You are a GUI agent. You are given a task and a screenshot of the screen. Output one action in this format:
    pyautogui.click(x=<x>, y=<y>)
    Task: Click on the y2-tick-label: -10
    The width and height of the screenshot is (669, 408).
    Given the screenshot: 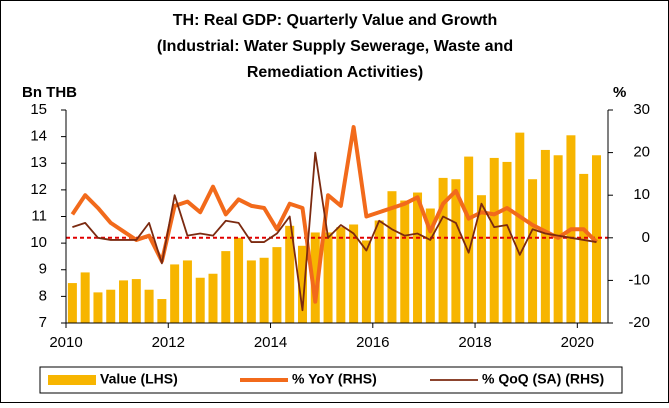 What is the action you would take?
    pyautogui.click(x=639, y=279)
    